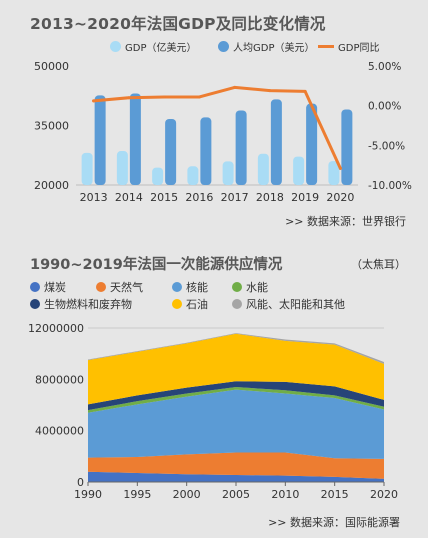 This screenshot has width=428, height=538. I want to click on chart1-source: >> 数据来源：世界银行, so click(345, 221).